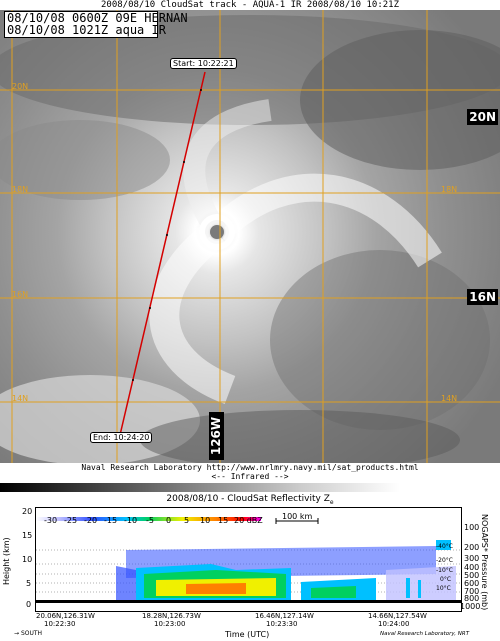 The width and height of the screenshot is (500, 641). What do you see at coordinates (397, 616) in the screenshot?
I see `x-tick-pos-3: 14.66N,127.54W` at bounding box center [397, 616].